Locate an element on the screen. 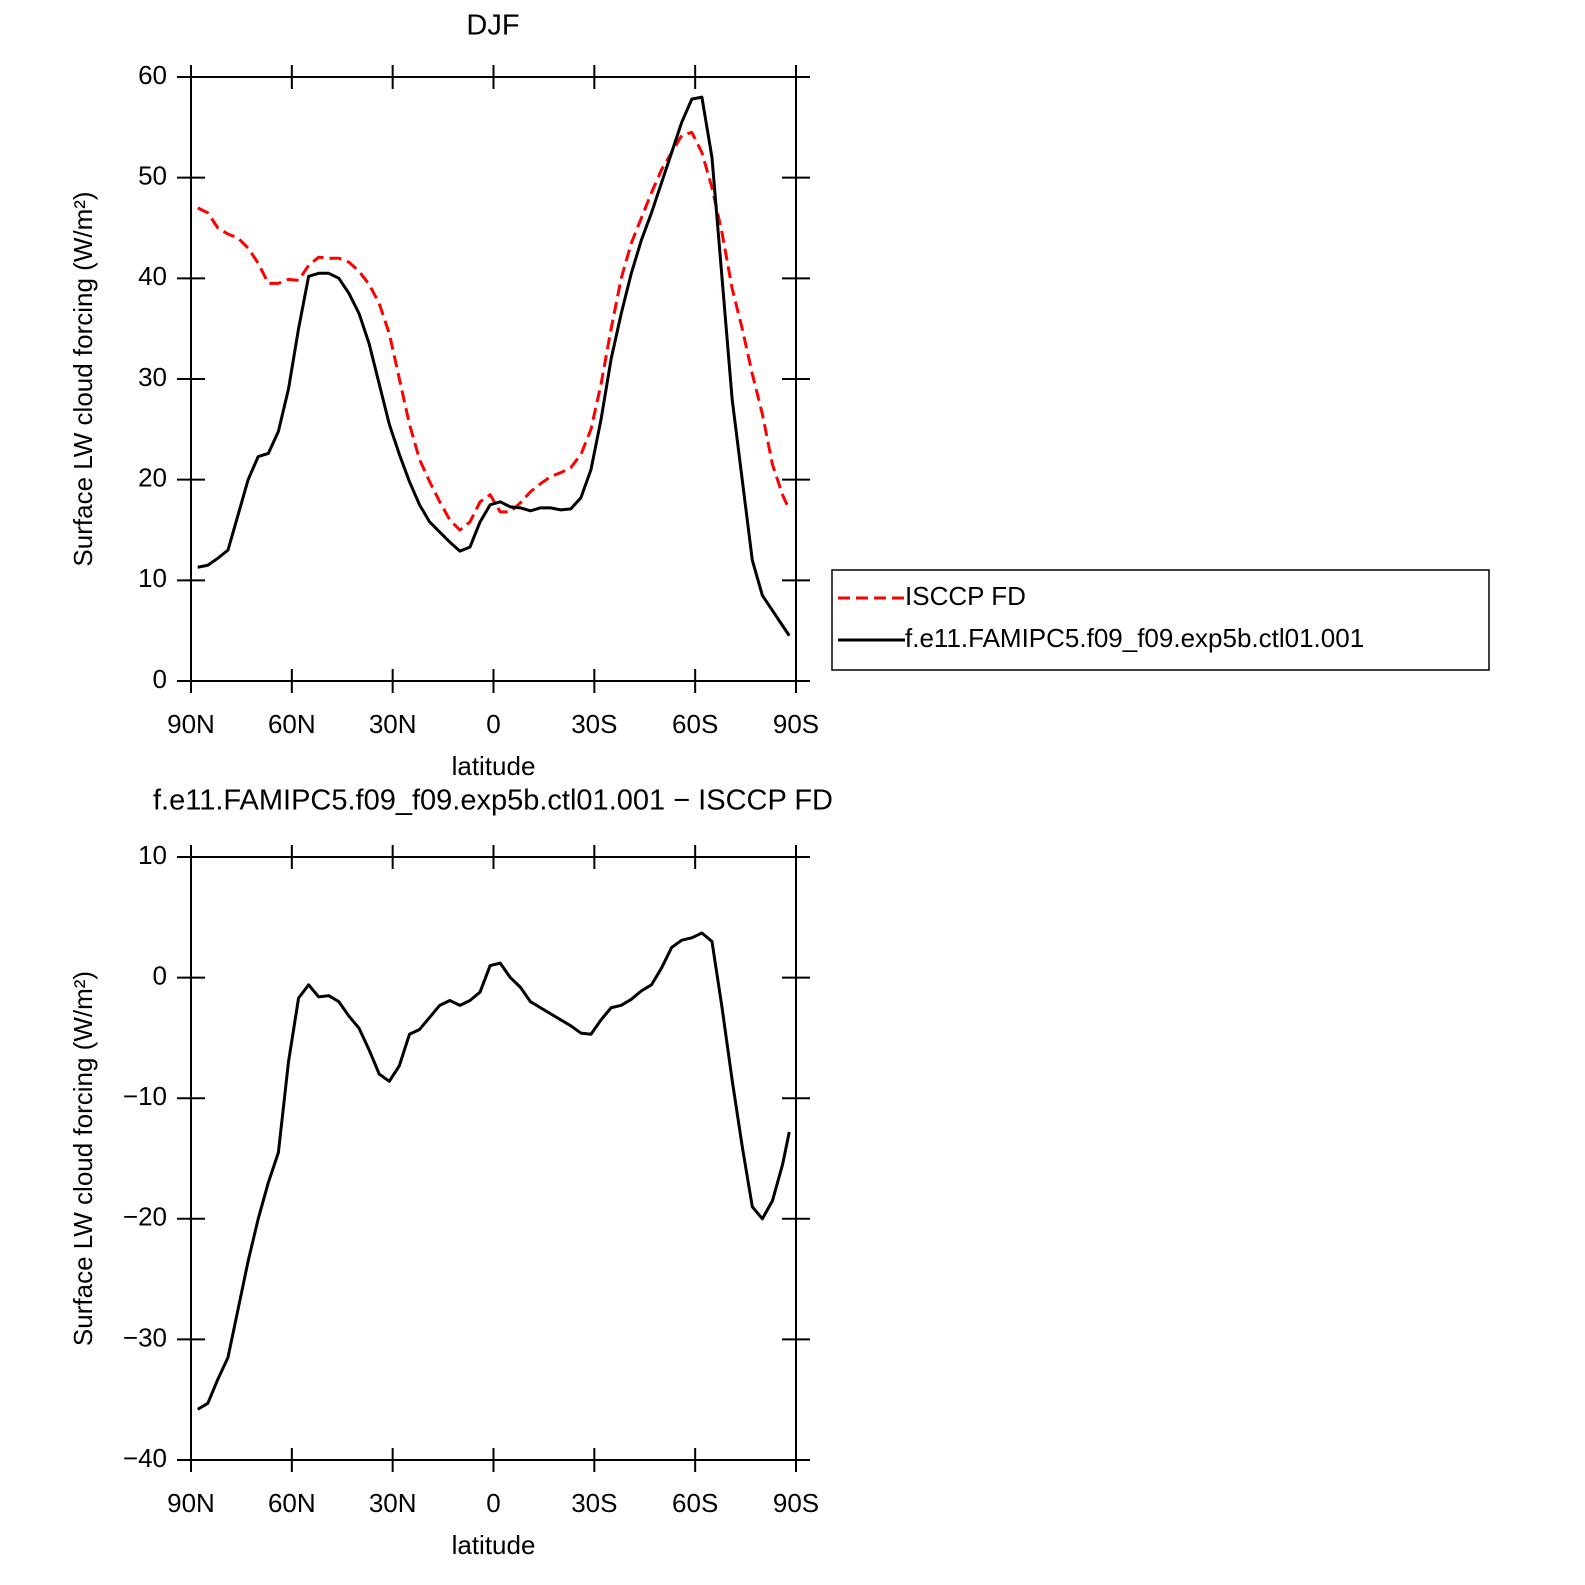  y-tick-label: −20 is located at coordinates (145, 1217).